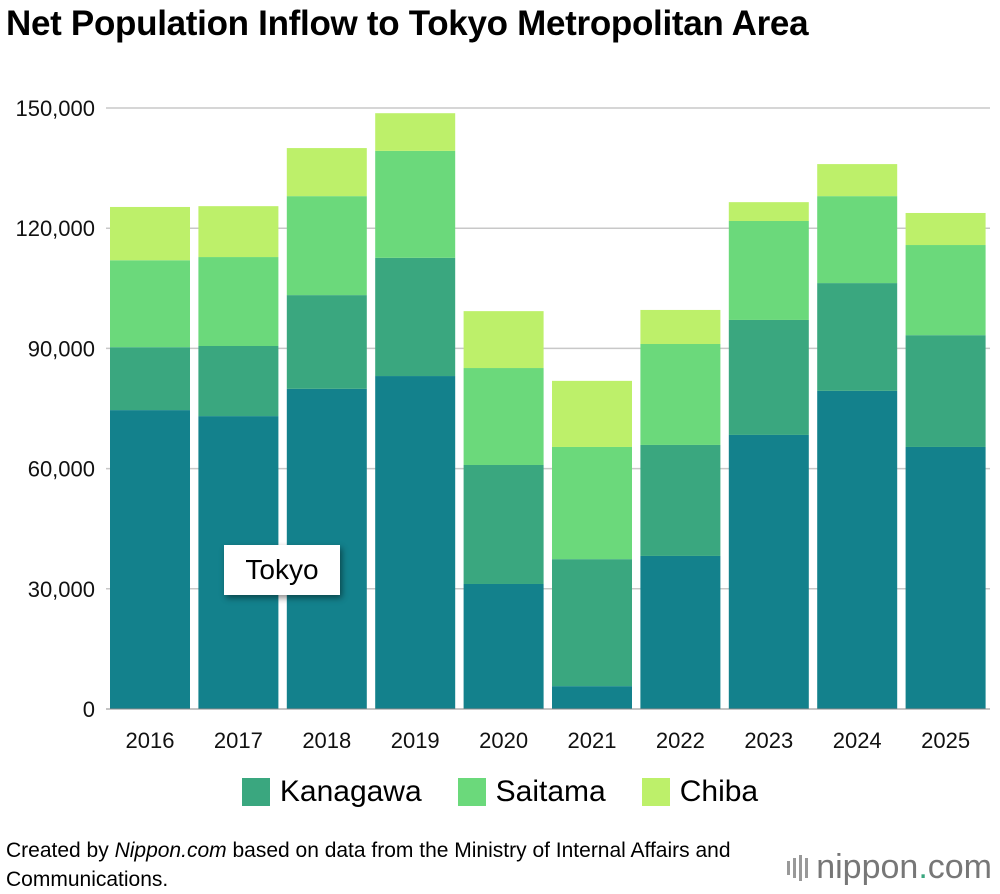  What do you see at coordinates (719, 791) in the screenshot?
I see `legend-label: Chiba` at bounding box center [719, 791].